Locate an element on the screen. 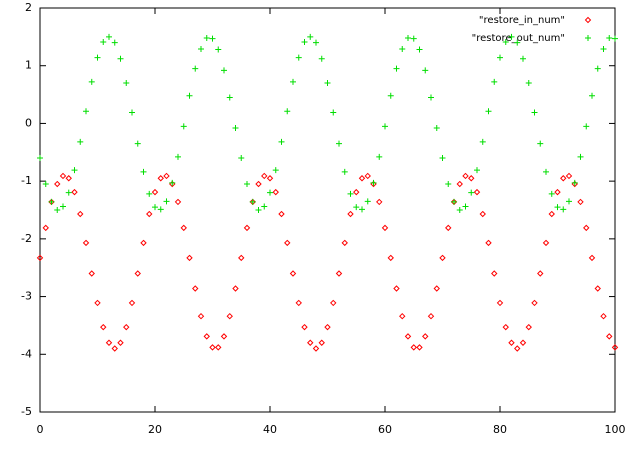 Image resolution: width=640 pixels, height=450 pixels. y-tick-label: 0 is located at coordinates (28, 122).